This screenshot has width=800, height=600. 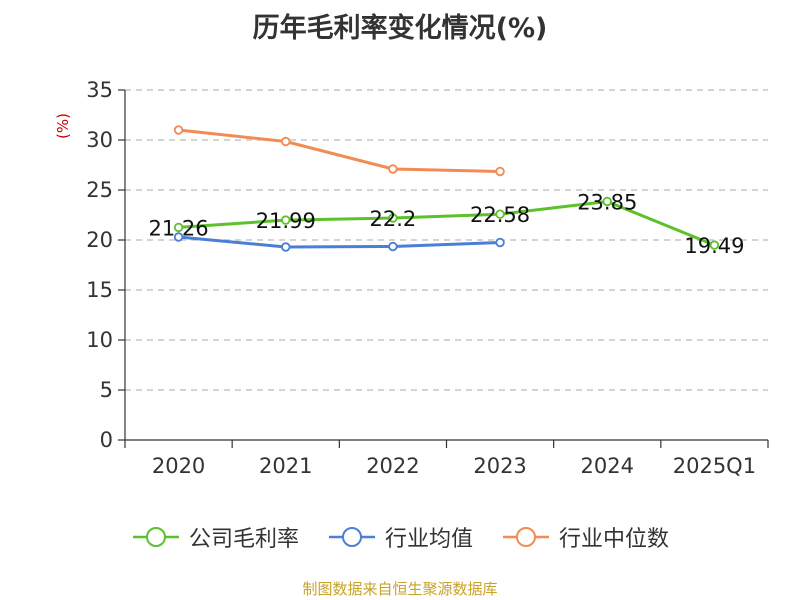 What do you see at coordinates (285, 466) in the screenshot?
I see `x-tick-label: 2021` at bounding box center [285, 466].